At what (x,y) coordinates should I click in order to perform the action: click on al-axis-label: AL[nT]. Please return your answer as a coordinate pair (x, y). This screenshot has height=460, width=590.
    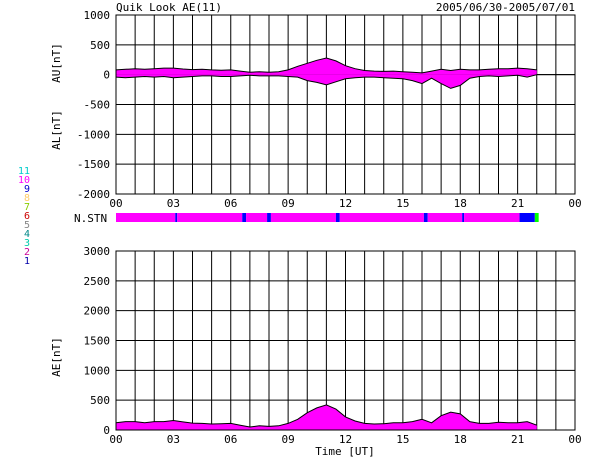
    Looking at the image, I should click on (56, 130).